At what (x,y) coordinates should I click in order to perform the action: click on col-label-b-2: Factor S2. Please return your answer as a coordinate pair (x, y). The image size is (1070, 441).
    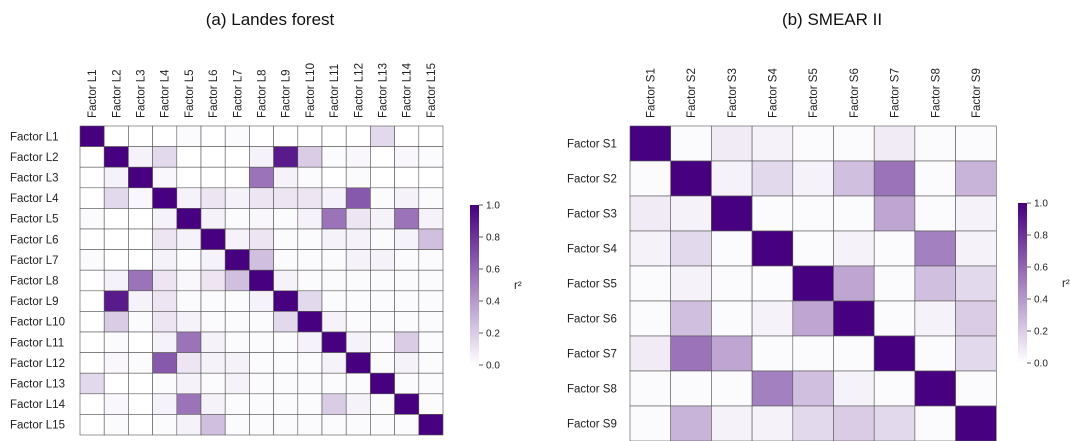
    Looking at the image, I should click on (692, 93).